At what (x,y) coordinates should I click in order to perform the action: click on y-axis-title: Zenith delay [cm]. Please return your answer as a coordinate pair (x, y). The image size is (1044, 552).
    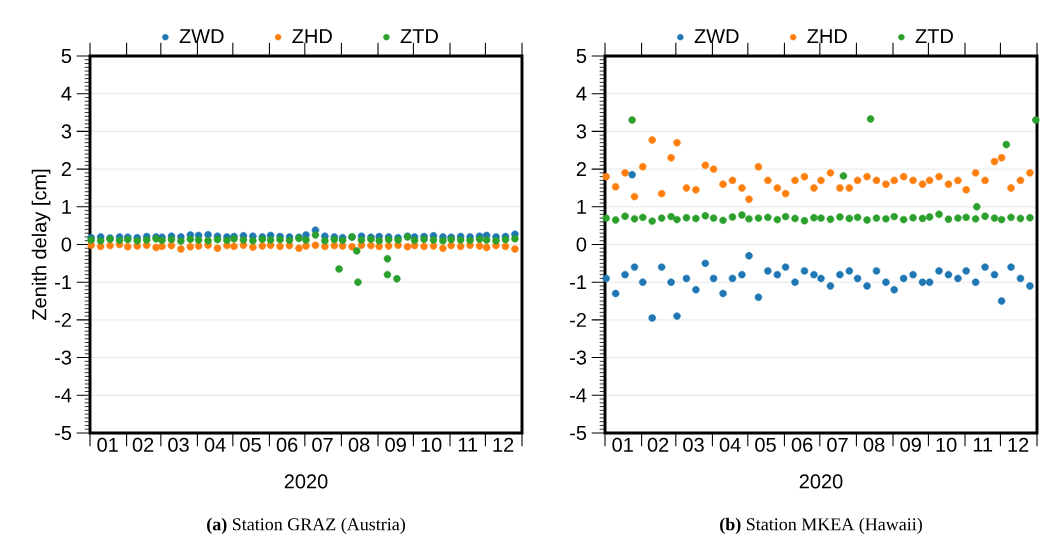
    Looking at the image, I should click on (41, 245).